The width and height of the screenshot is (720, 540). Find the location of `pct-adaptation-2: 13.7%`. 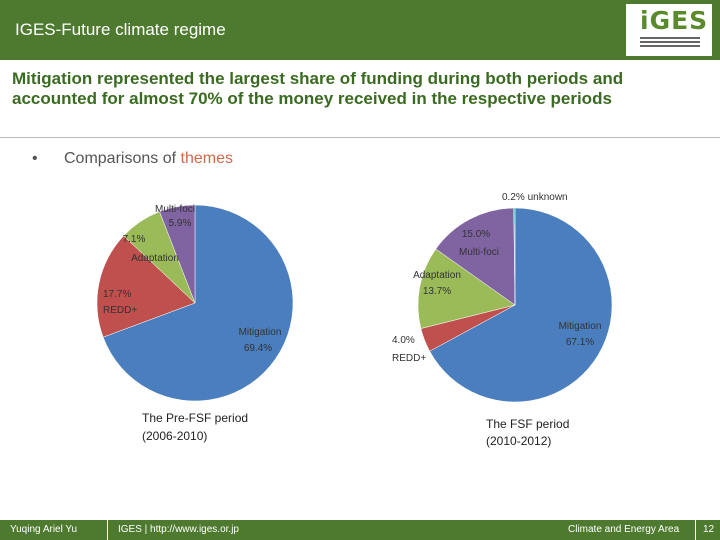

pct-adaptation-2: 13.7% is located at coordinates (437, 291).